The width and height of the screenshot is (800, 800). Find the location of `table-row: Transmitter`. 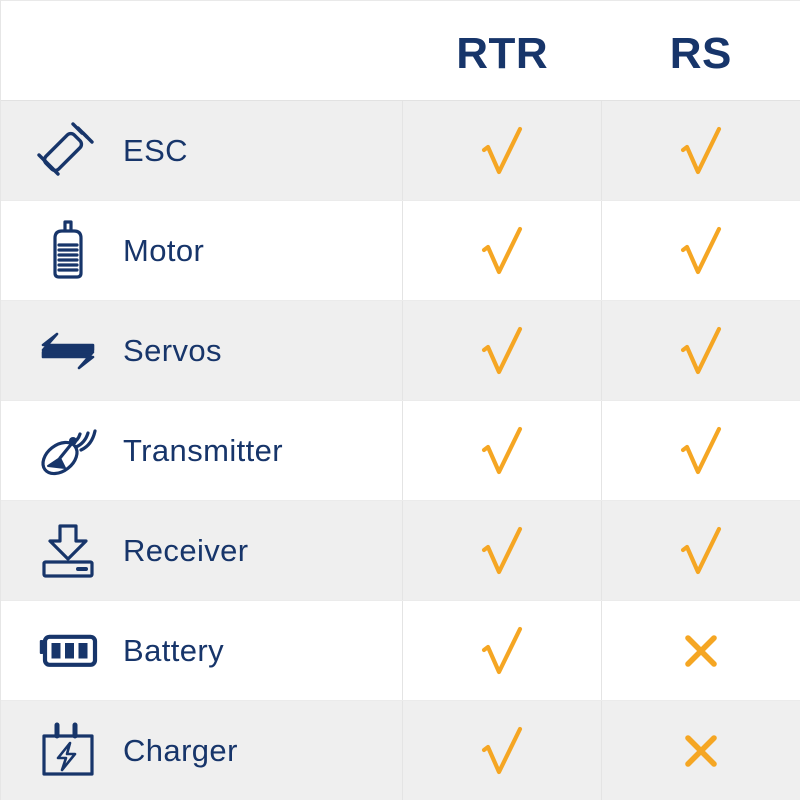

table-row: Transmitter is located at coordinates (400, 451).